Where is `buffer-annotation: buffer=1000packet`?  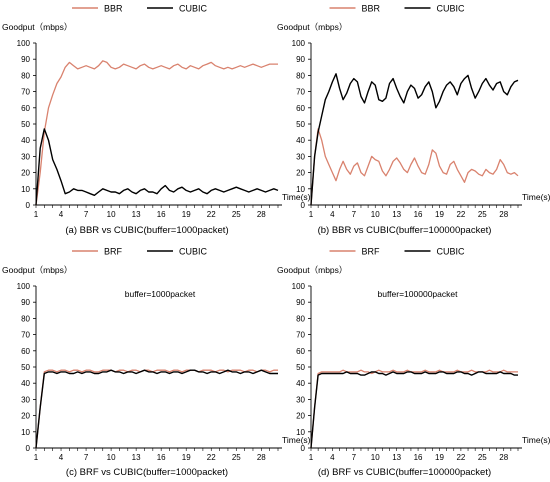
buffer-annotation: buffer=1000packet is located at coordinates (160, 294).